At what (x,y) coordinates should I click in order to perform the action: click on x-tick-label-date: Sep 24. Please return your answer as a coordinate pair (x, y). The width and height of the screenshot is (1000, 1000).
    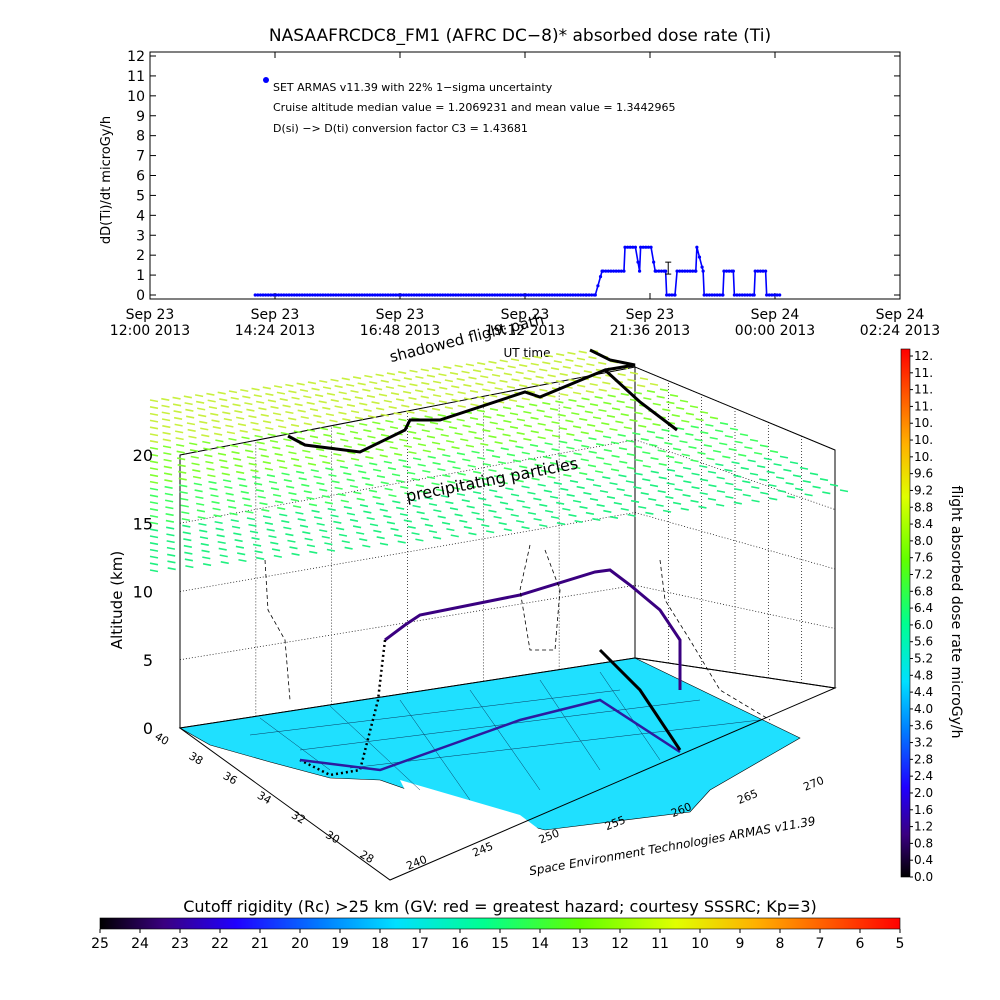
    Looking at the image, I should click on (900, 315).